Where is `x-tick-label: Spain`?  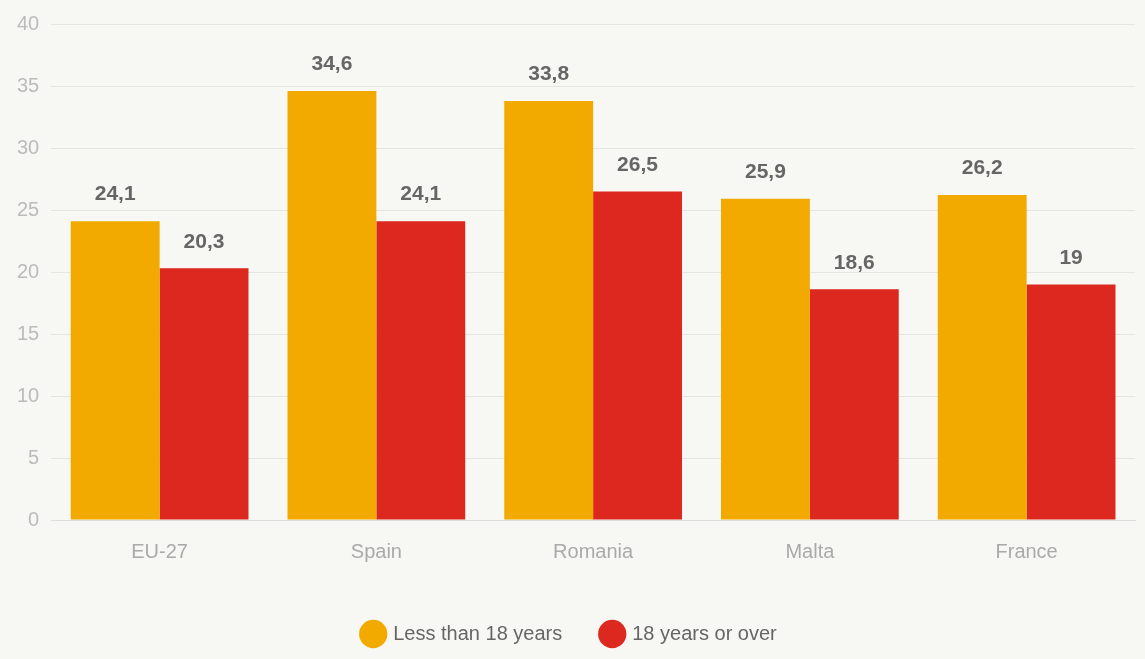
x-tick-label: Spain is located at coordinates (376, 550).